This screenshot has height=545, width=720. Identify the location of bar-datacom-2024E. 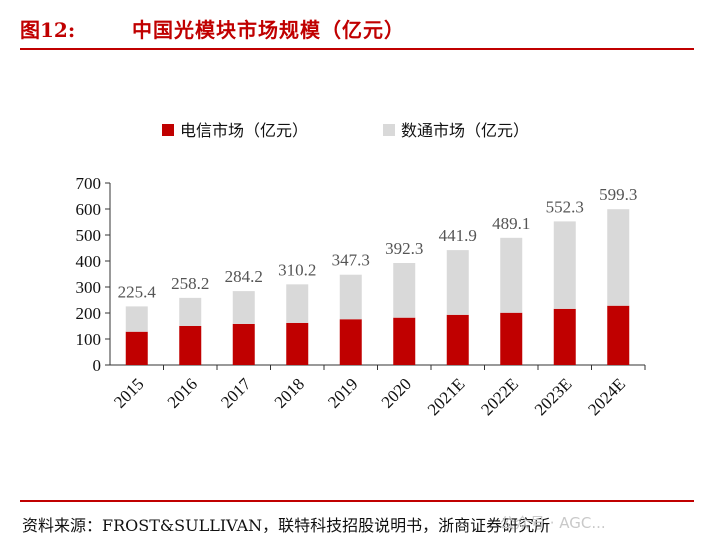
(618, 257).